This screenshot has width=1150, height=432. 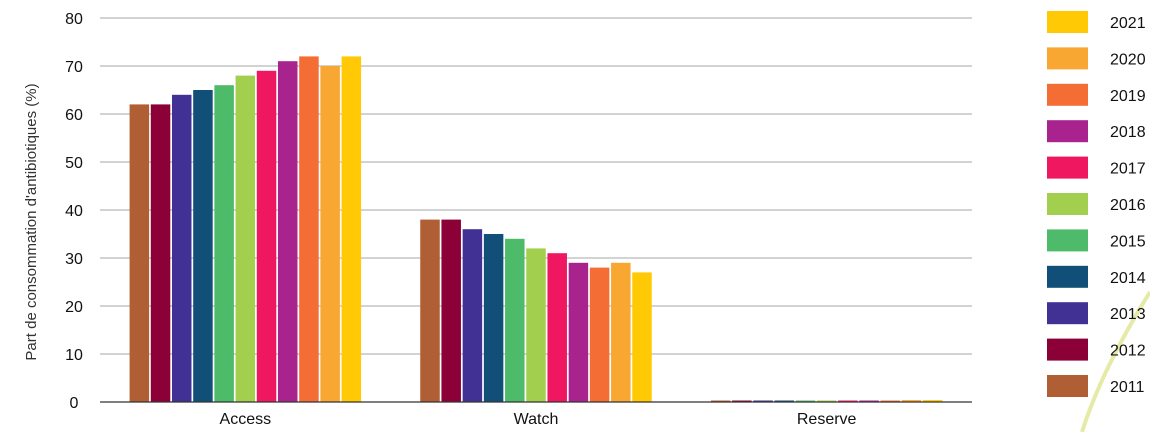 What do you see at coordinates (309, 229) in the screenshot?
I see `bar-access-2019` at bounding box center [309, 229].